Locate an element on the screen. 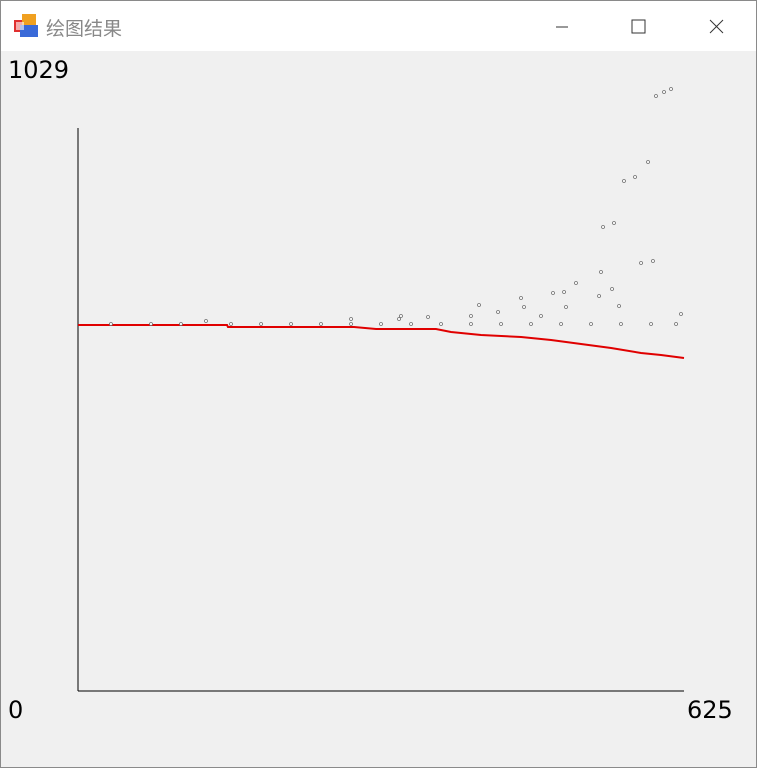 The width and height of the screenshot is (757, 768). data-line is located at coordinates (381, 341).